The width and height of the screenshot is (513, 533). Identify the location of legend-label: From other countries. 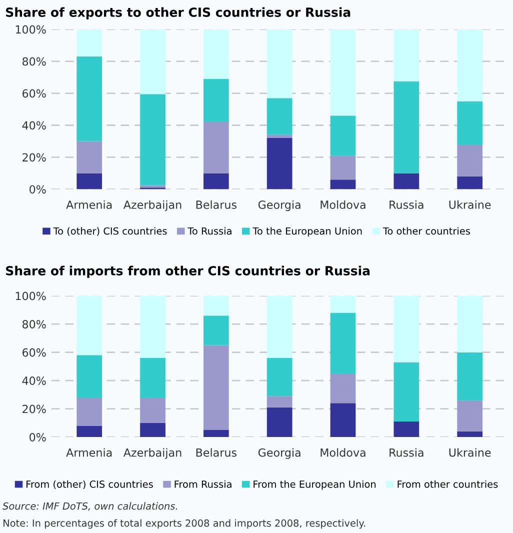
(448, 484).